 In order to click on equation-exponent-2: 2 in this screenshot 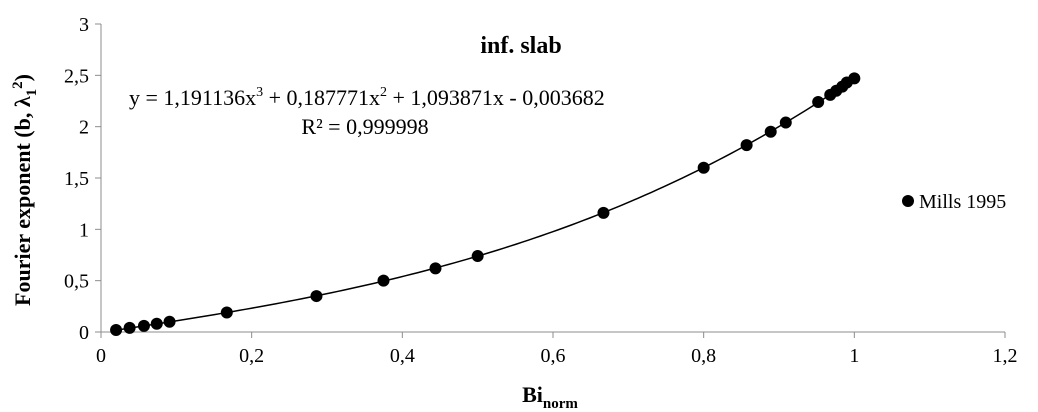, I will do `click(383, 92)`.